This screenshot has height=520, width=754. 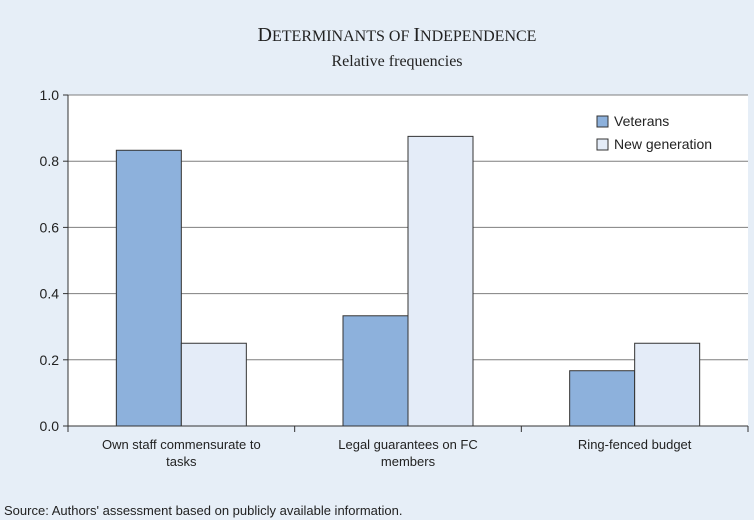 I want to click on x-tick-label: Ring-fenced budget, so click(x=635, y=444).